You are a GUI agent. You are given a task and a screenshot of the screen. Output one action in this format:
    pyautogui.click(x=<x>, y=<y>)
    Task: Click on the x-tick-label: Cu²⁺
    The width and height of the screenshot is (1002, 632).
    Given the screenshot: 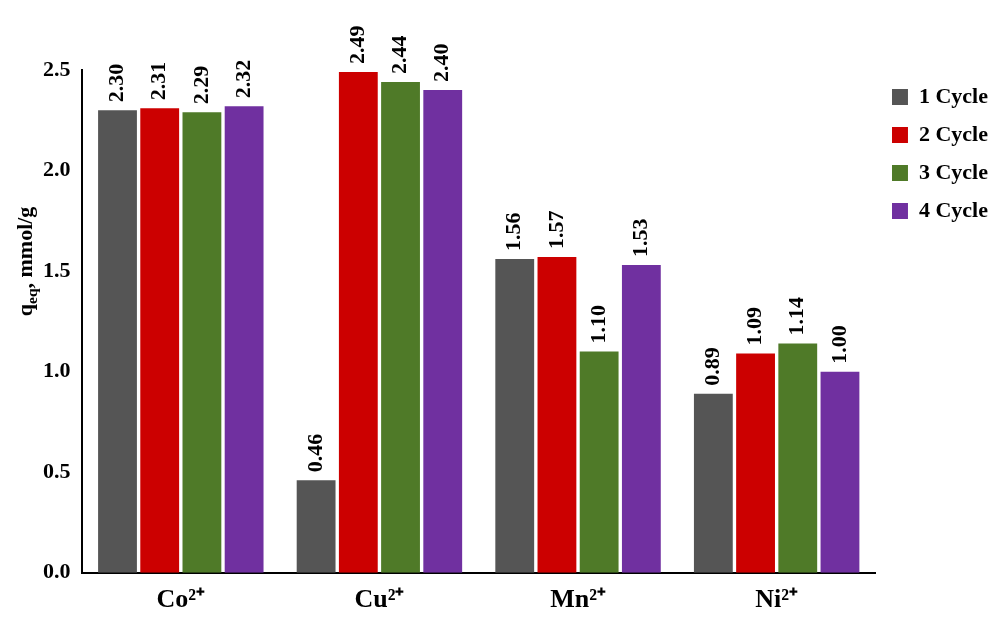 What is the action you would take?
    pyautogui.click(x=379, y=599)
    